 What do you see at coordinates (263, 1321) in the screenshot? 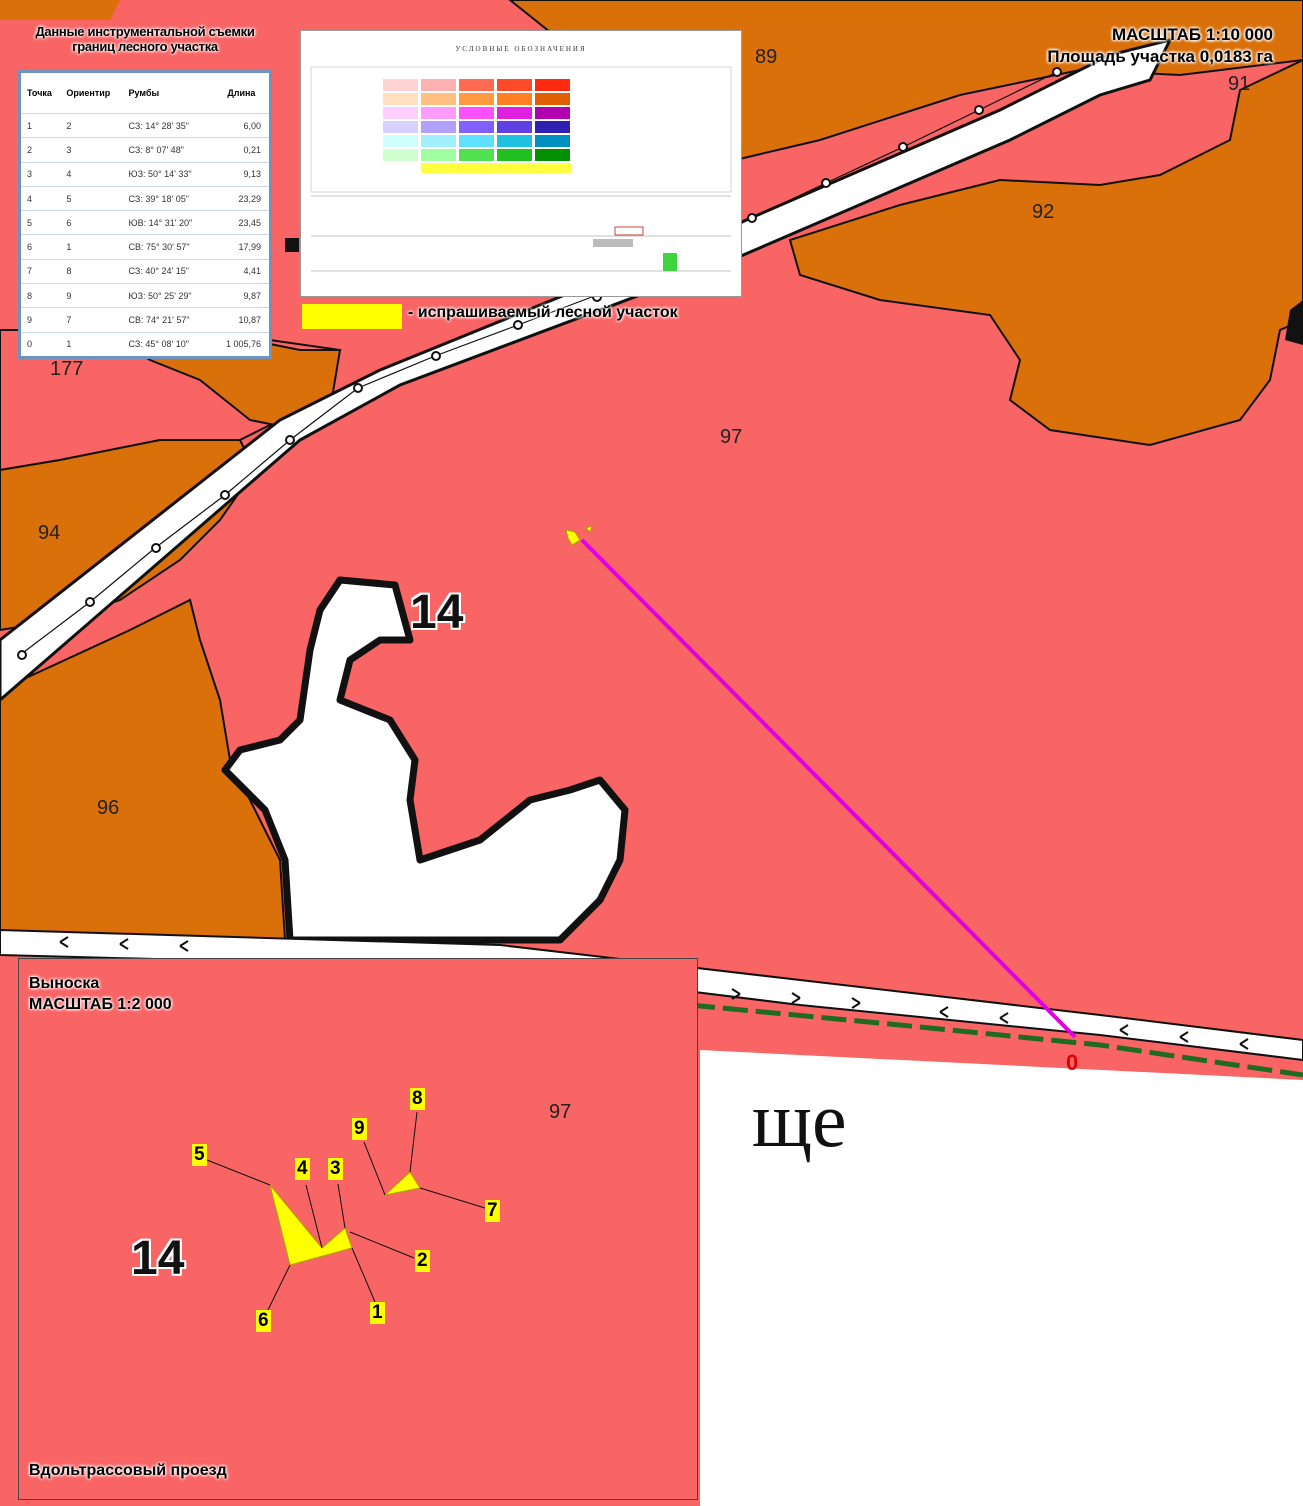
I see `inset-point-6: 6` at bounding box center [263, 1321].